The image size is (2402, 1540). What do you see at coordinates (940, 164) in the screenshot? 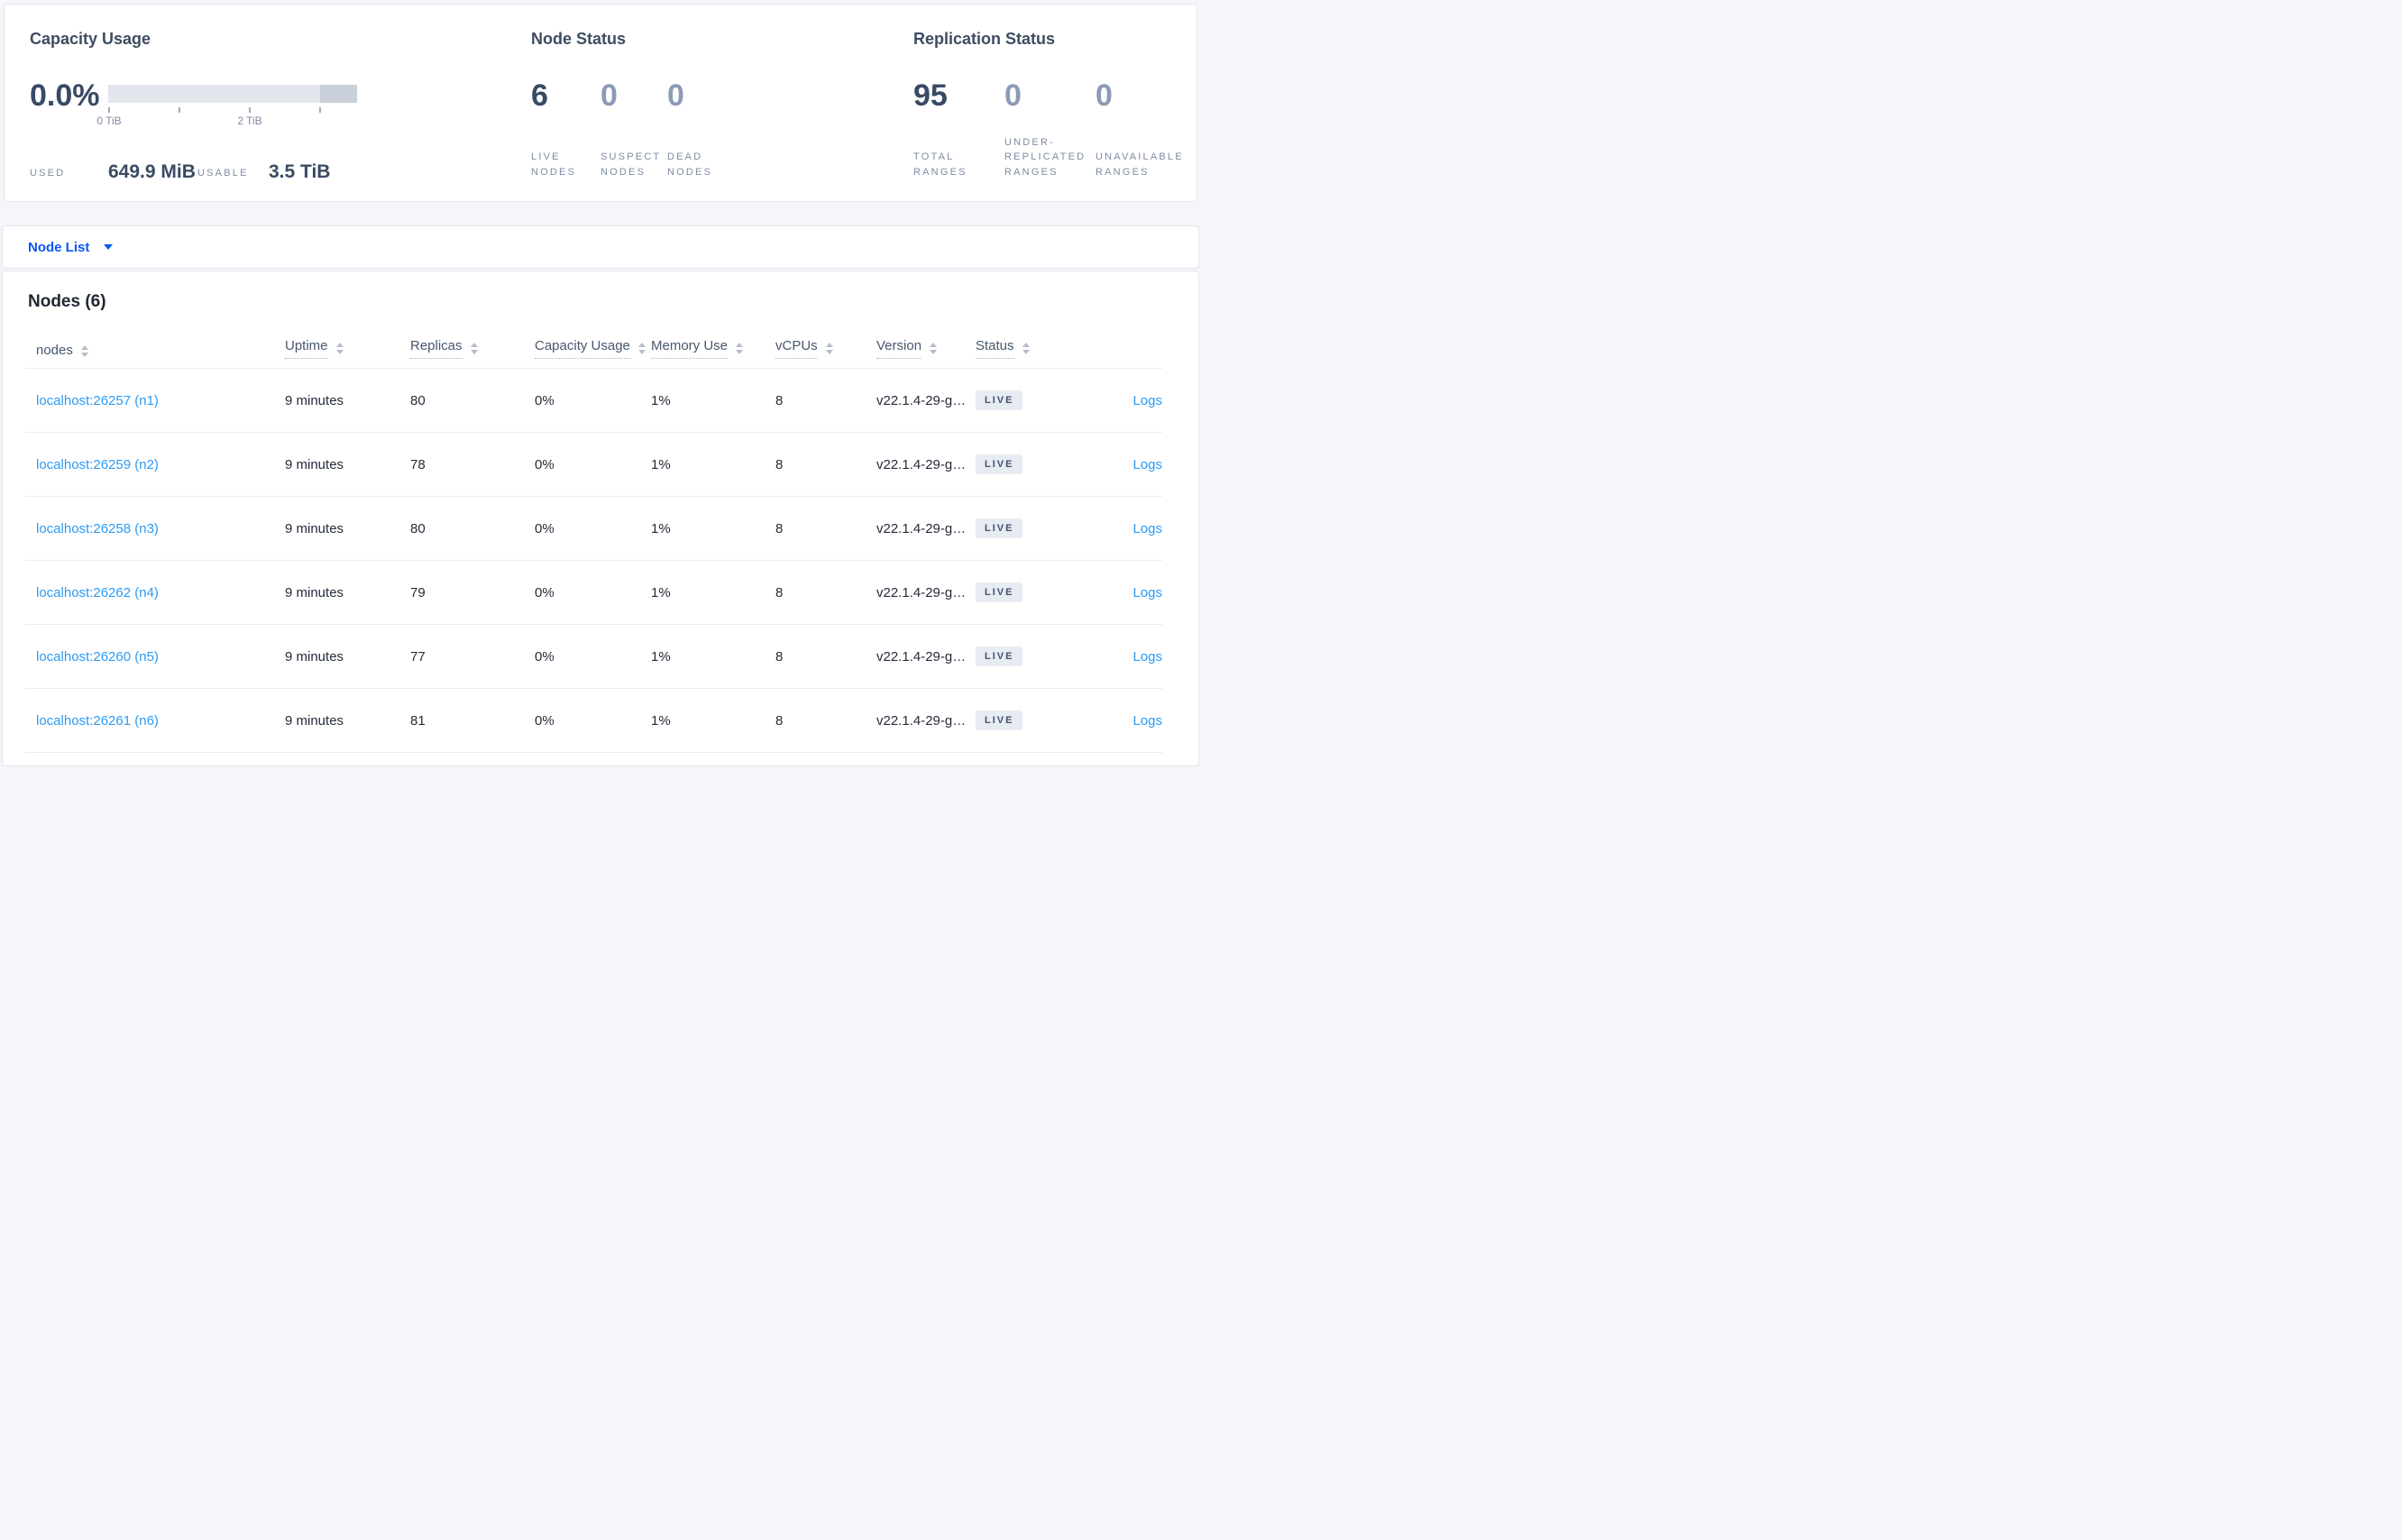
I see `total-ranges-label: TOTAL RANGES` at bounding box center [940, 164].